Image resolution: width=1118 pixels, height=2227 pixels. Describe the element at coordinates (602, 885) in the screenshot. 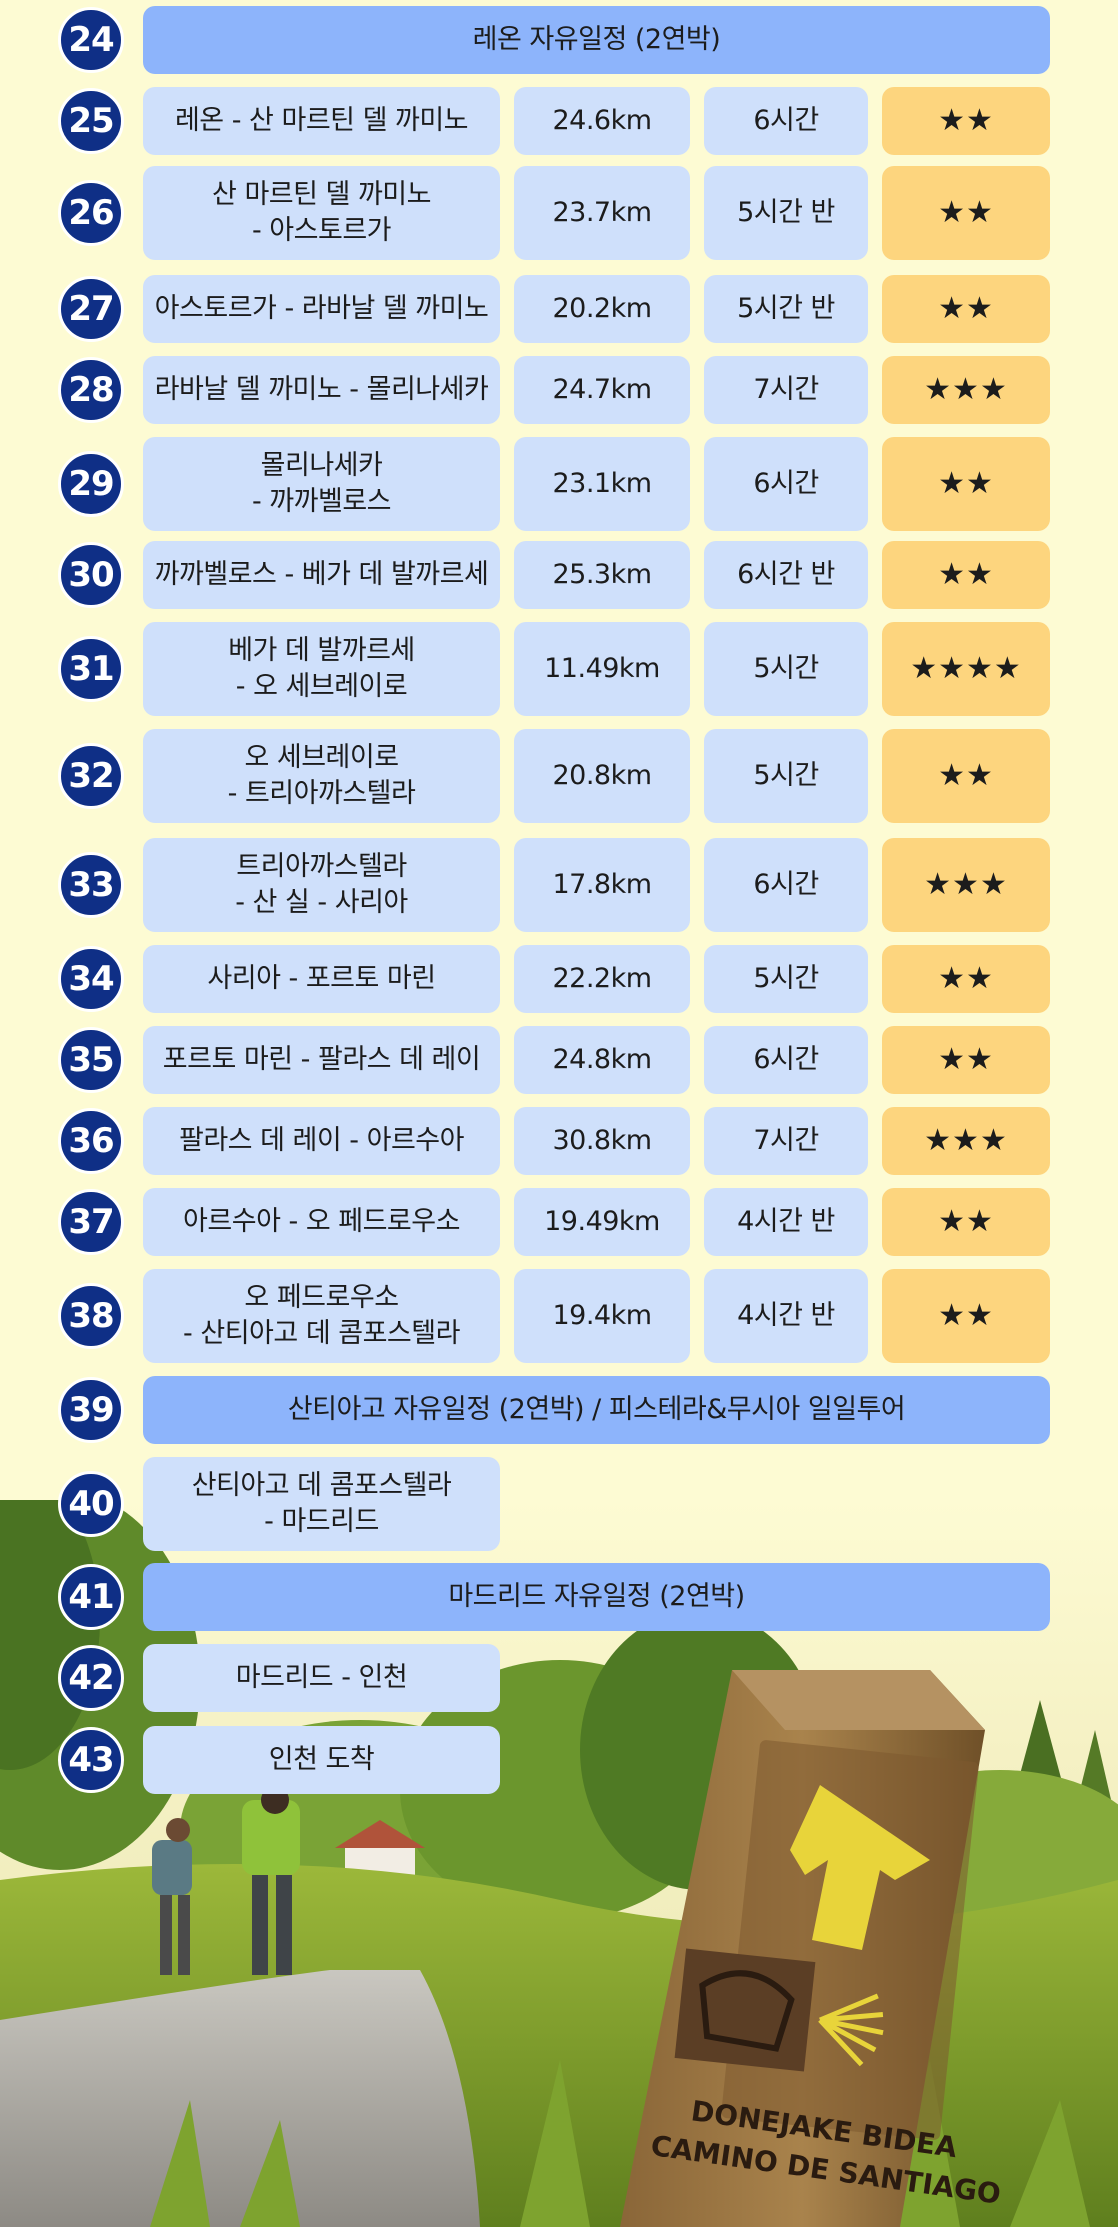

I see `distance-cell: 17.8km` at that location.